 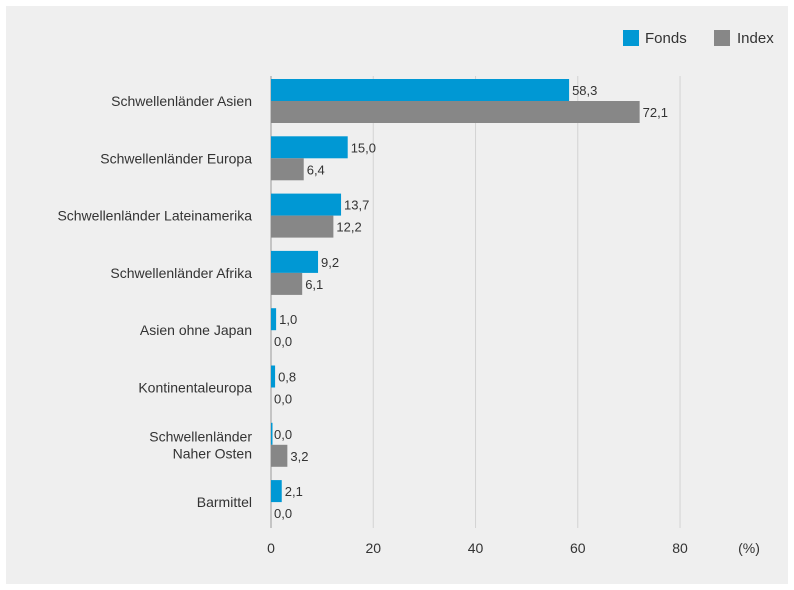 What do you see at coordinates (314, 284) in the screenshot?
I see `data-label-index: 6,1` at bounding box center [314, 284].